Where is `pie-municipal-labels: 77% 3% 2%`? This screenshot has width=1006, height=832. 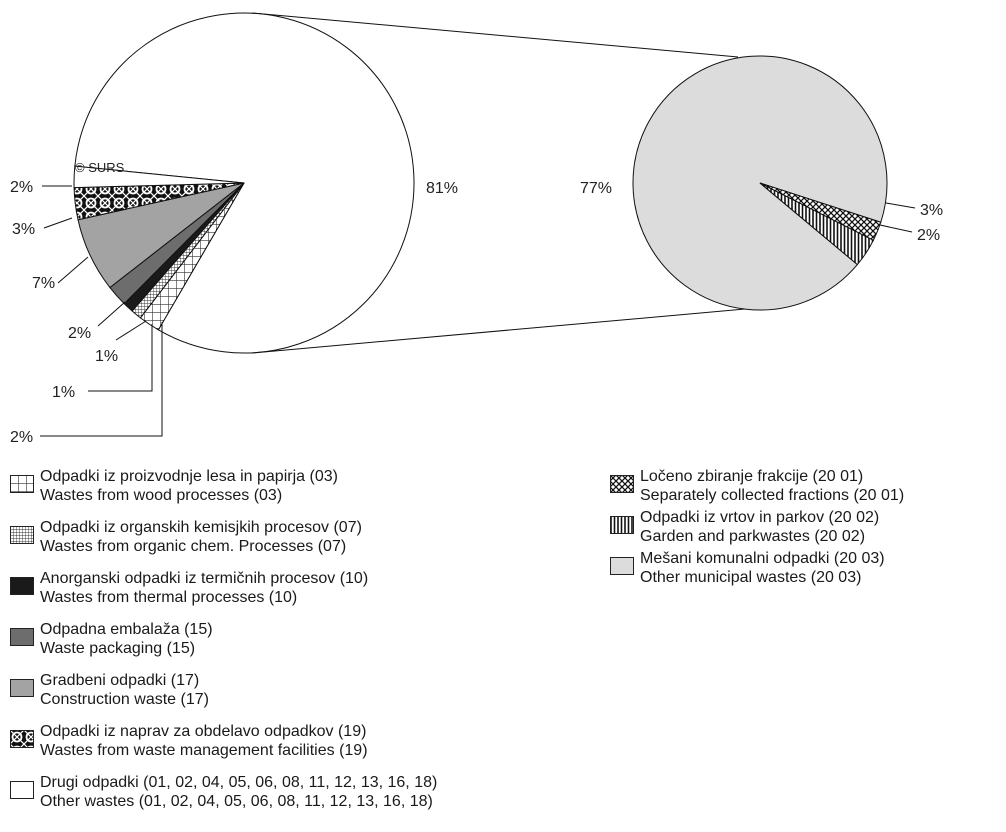
pie-municipal-labels: 77% 3% 2% is located at coordinates (761, 212).